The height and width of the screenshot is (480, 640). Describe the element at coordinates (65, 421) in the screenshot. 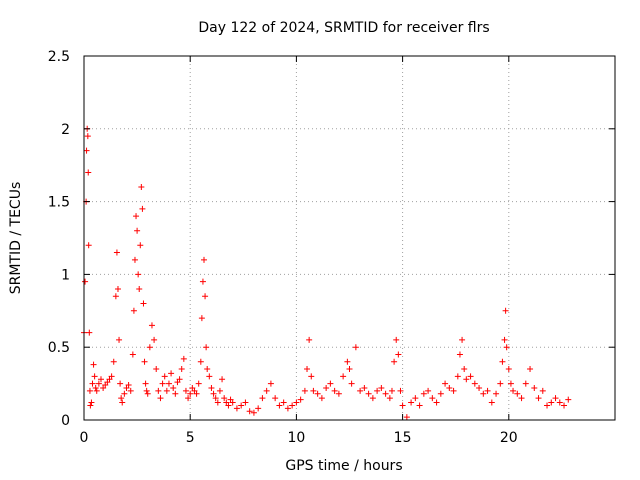

I see `y-tick-label: 0` at that location.